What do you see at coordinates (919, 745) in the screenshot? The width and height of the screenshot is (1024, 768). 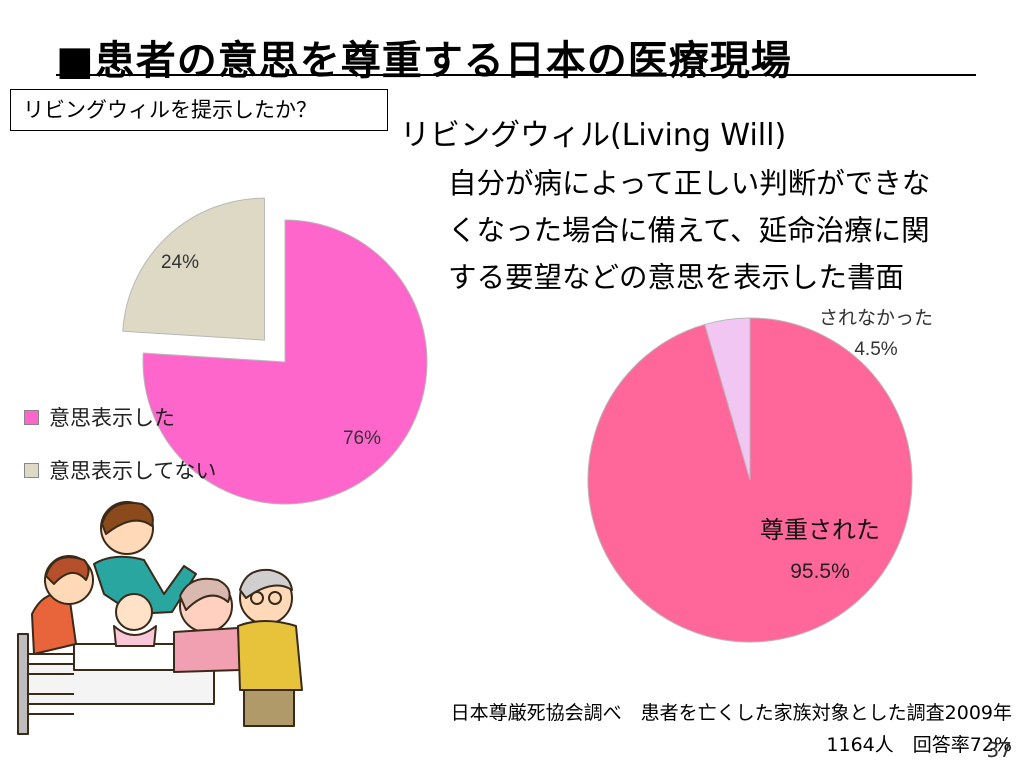 I see `source-note-line: 1164人 回答率72%` at bounding box center [919, 745].